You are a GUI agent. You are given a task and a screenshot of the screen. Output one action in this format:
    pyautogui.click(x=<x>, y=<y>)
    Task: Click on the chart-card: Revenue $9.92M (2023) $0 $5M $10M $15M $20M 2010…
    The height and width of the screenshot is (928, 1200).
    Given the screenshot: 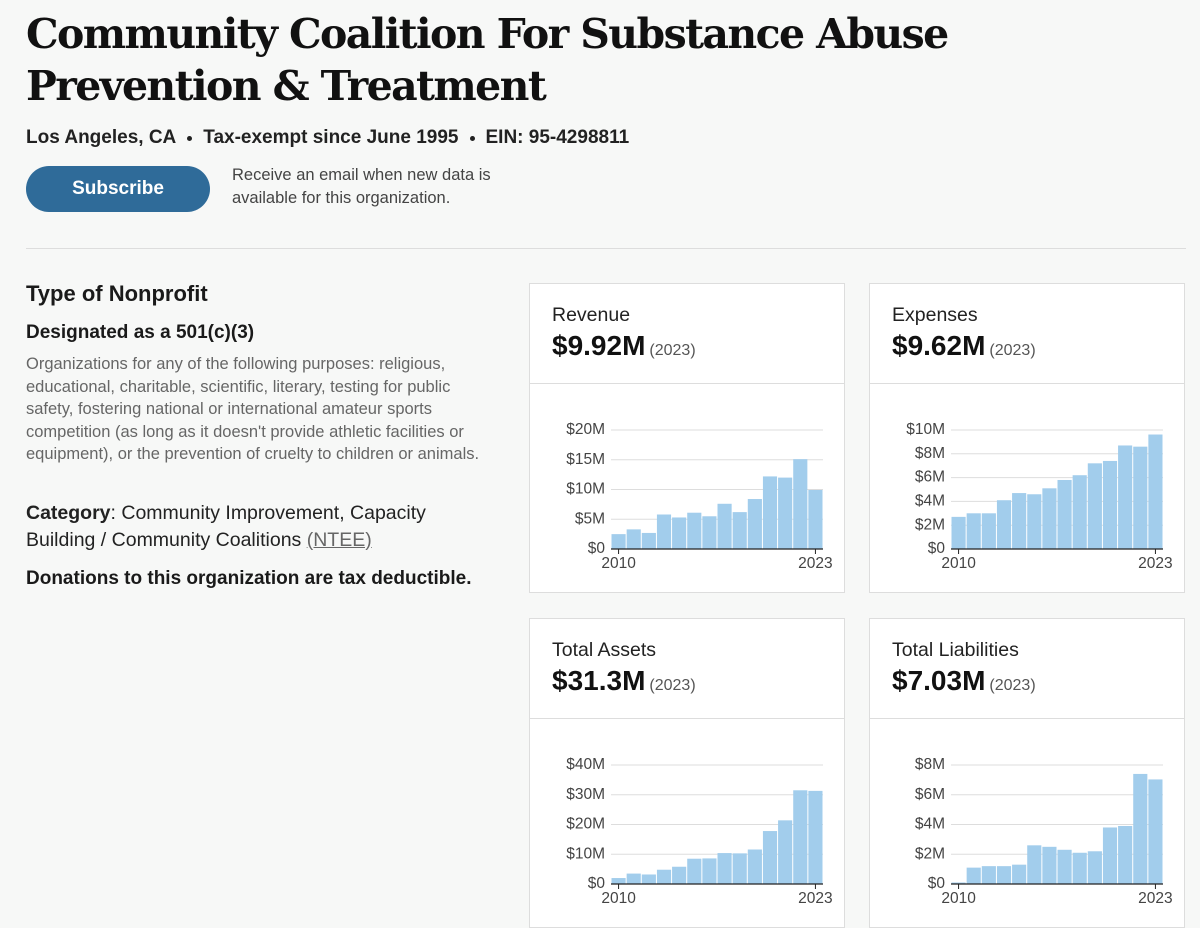 What is the action you would take?
    pyautogui.click(x=687, y=438)
    